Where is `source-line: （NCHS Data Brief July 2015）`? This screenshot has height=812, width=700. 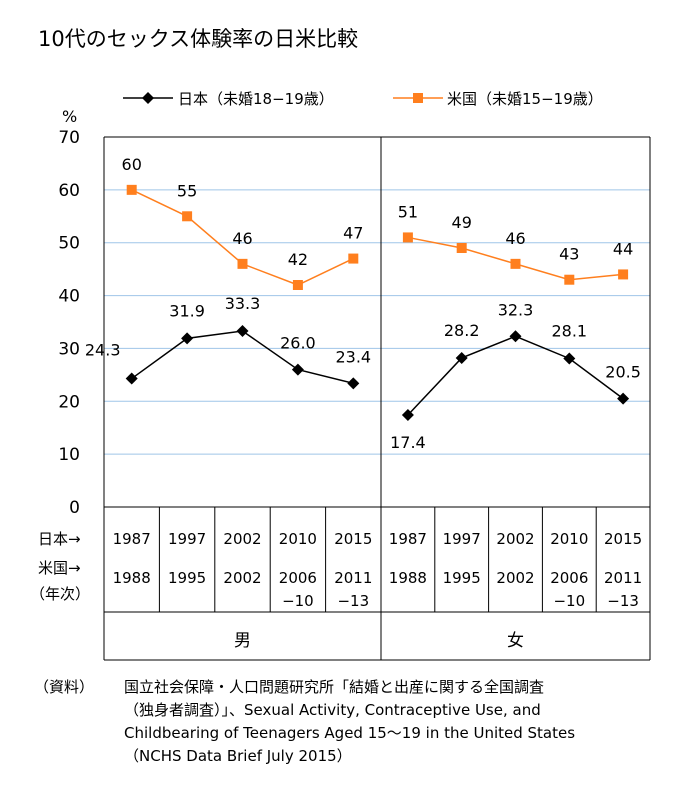
source-line: （NCHS Data Brief July 2015） is located at coordinates (238, 756).